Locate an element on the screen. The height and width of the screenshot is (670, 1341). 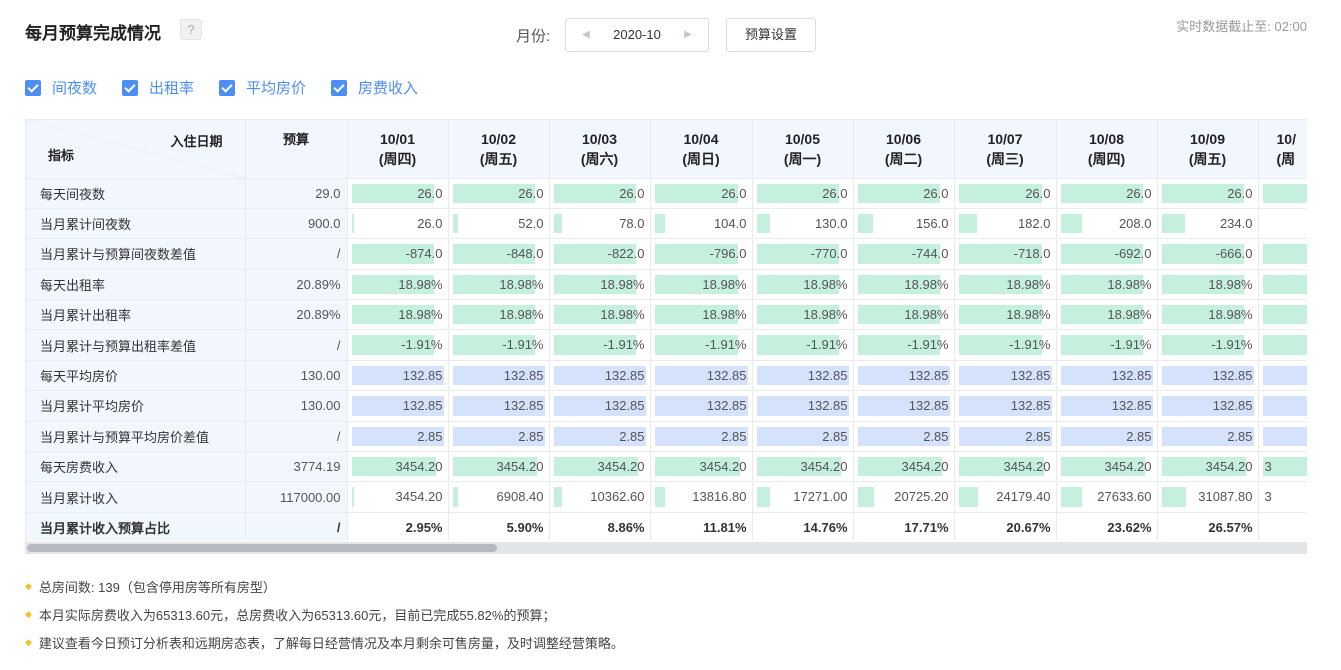
month-value: 2020-10 is located at coordinates (637, 34).